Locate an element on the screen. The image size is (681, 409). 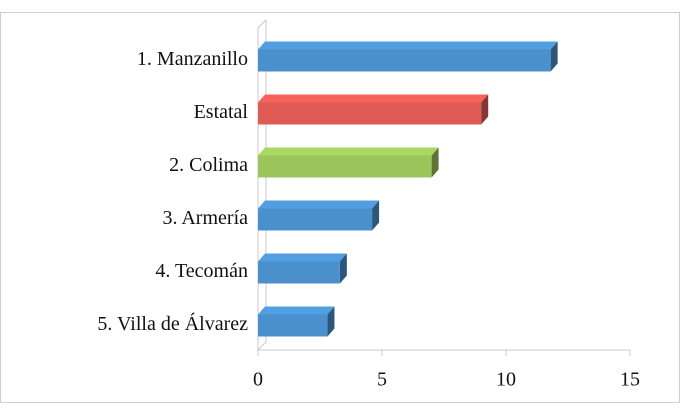
x-tick-label: 5 is located at coordinates (382, 380).